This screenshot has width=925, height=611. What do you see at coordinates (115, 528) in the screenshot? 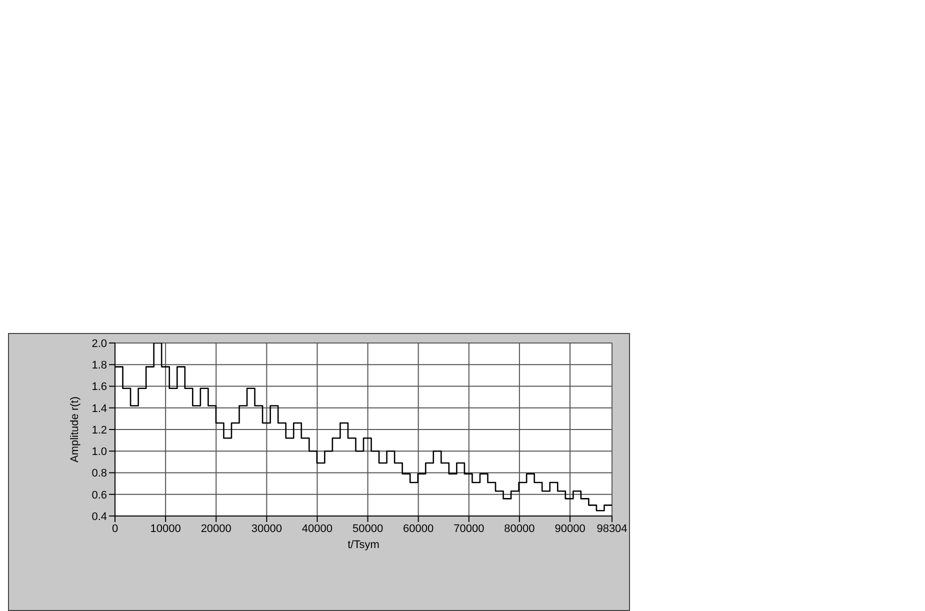
I see `x-tick-label: 0` at bounding box center [115, 528].